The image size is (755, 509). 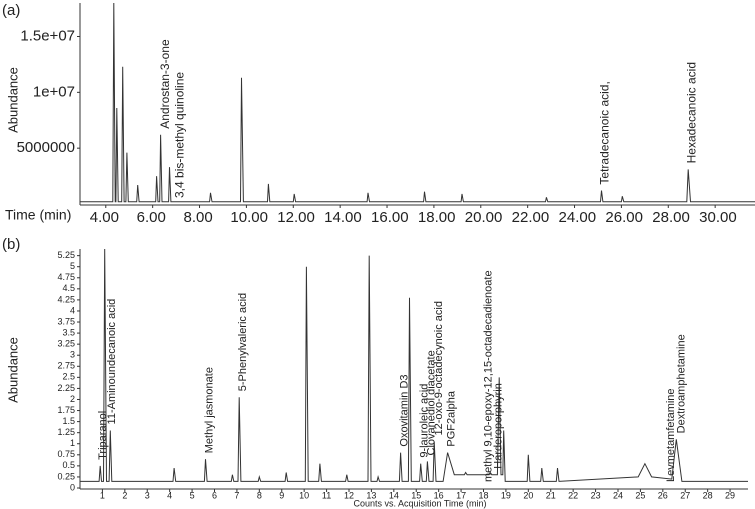 I want to click on x-tick-label: 8, so click(x=259, y=495).